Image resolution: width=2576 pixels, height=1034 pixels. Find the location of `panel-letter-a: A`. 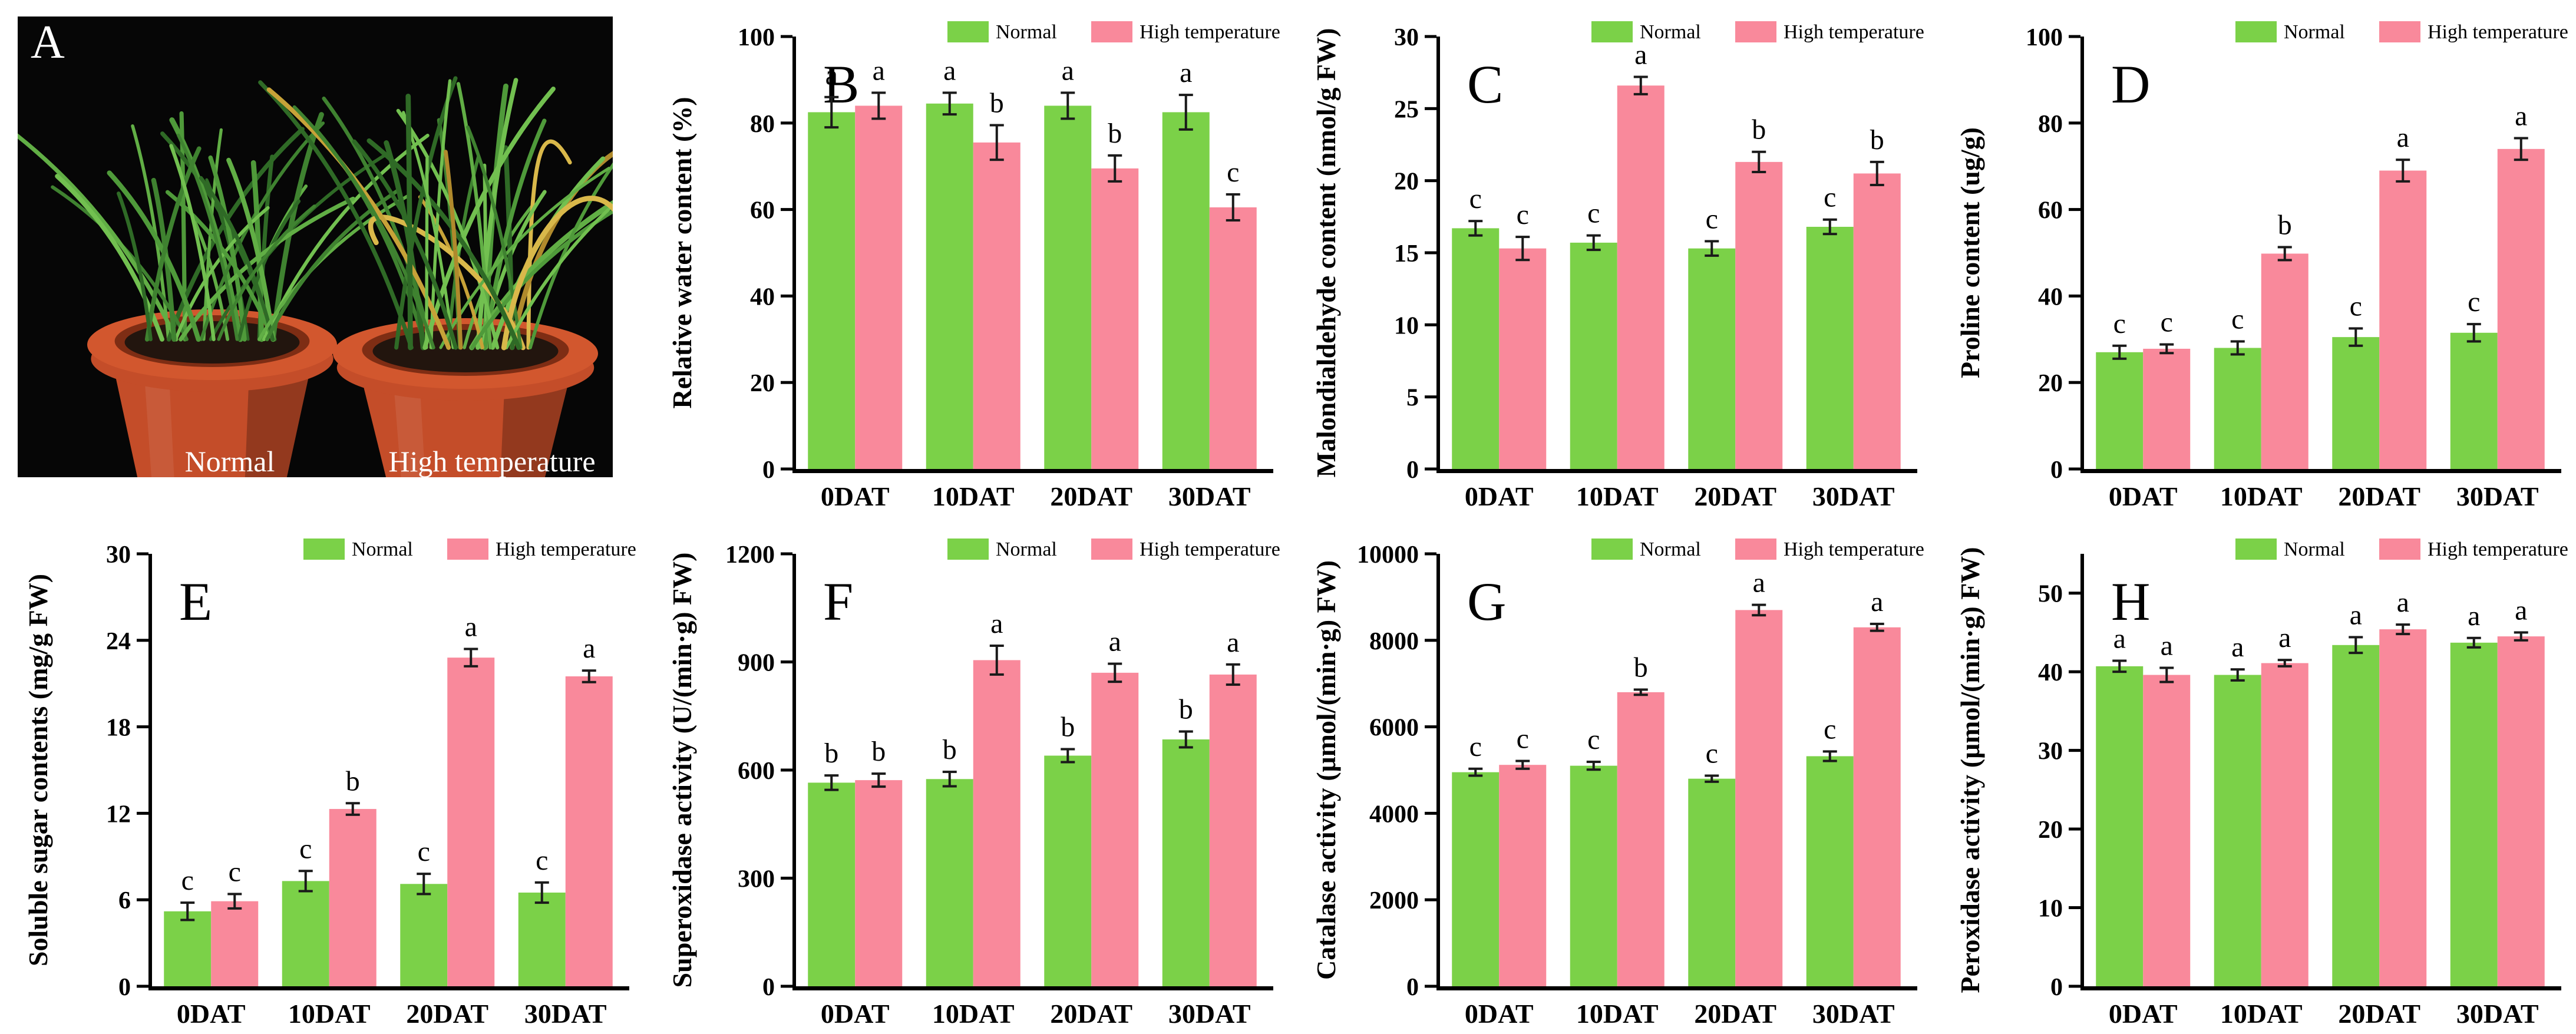

panel-letter-a: A is located at coordinates (48, 42).